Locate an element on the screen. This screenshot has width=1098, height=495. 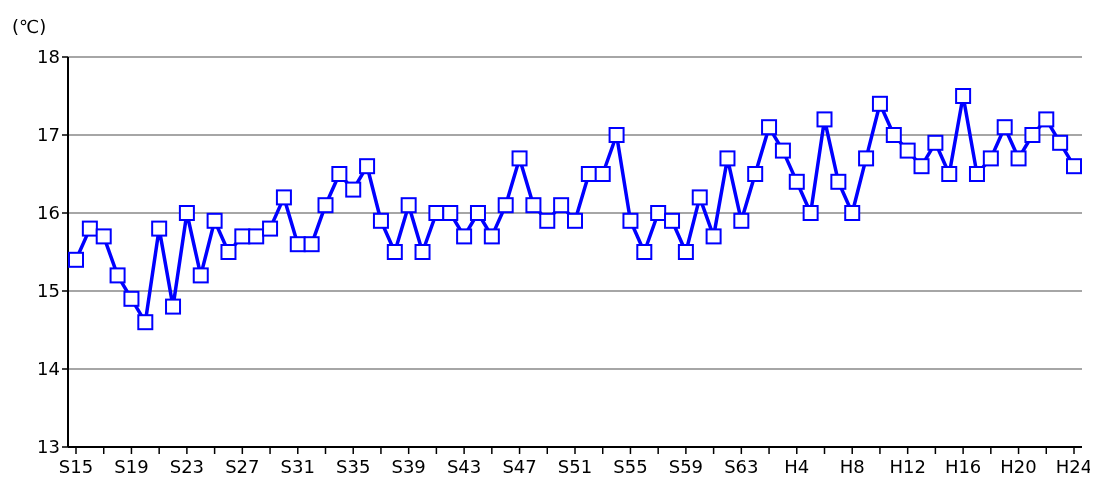
y-tick-label: 17 is located at coordinates (48, 135).